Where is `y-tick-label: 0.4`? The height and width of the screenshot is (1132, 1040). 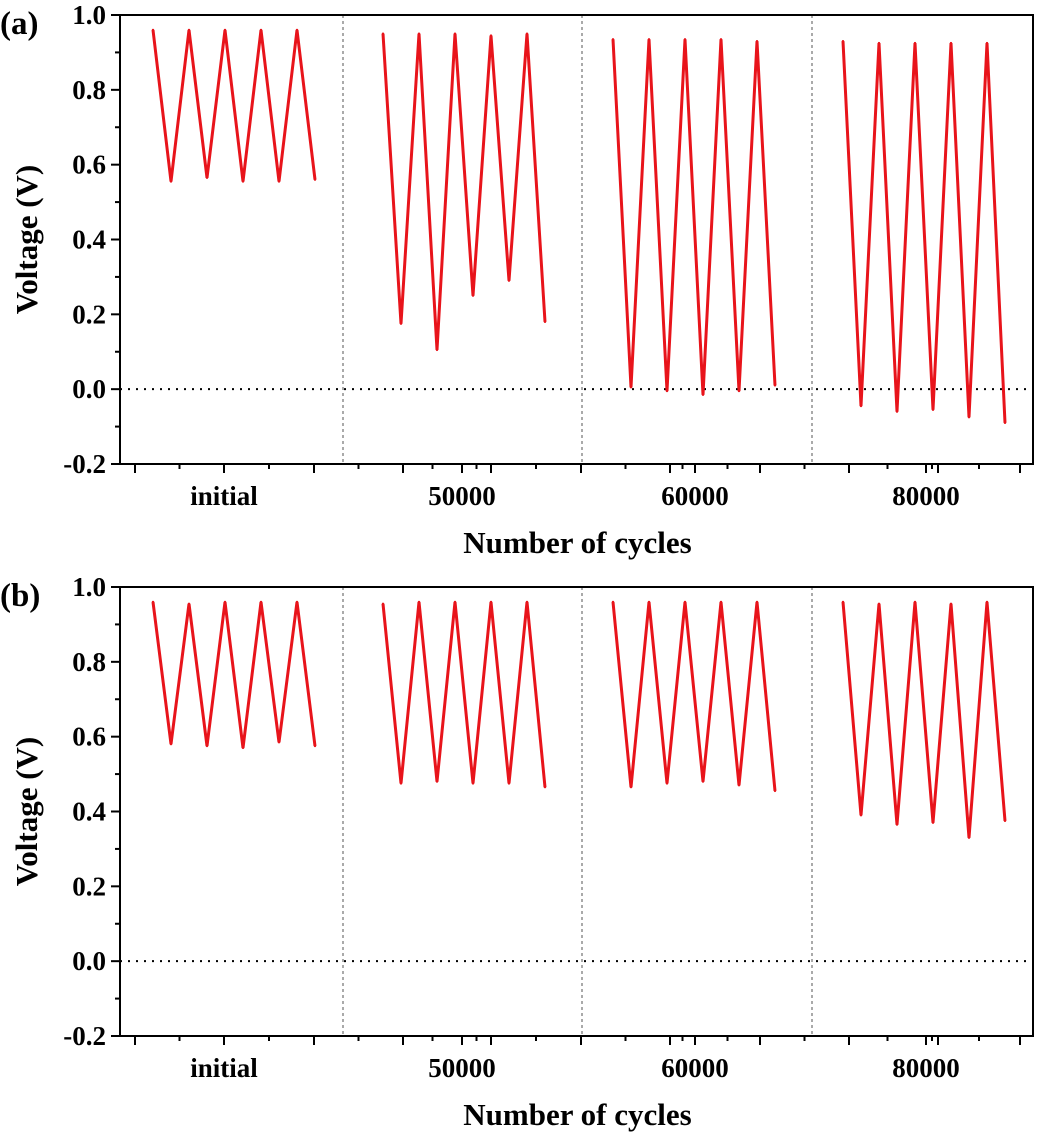
y-tick-label: 0.4 is located at coordinates (89, 240).